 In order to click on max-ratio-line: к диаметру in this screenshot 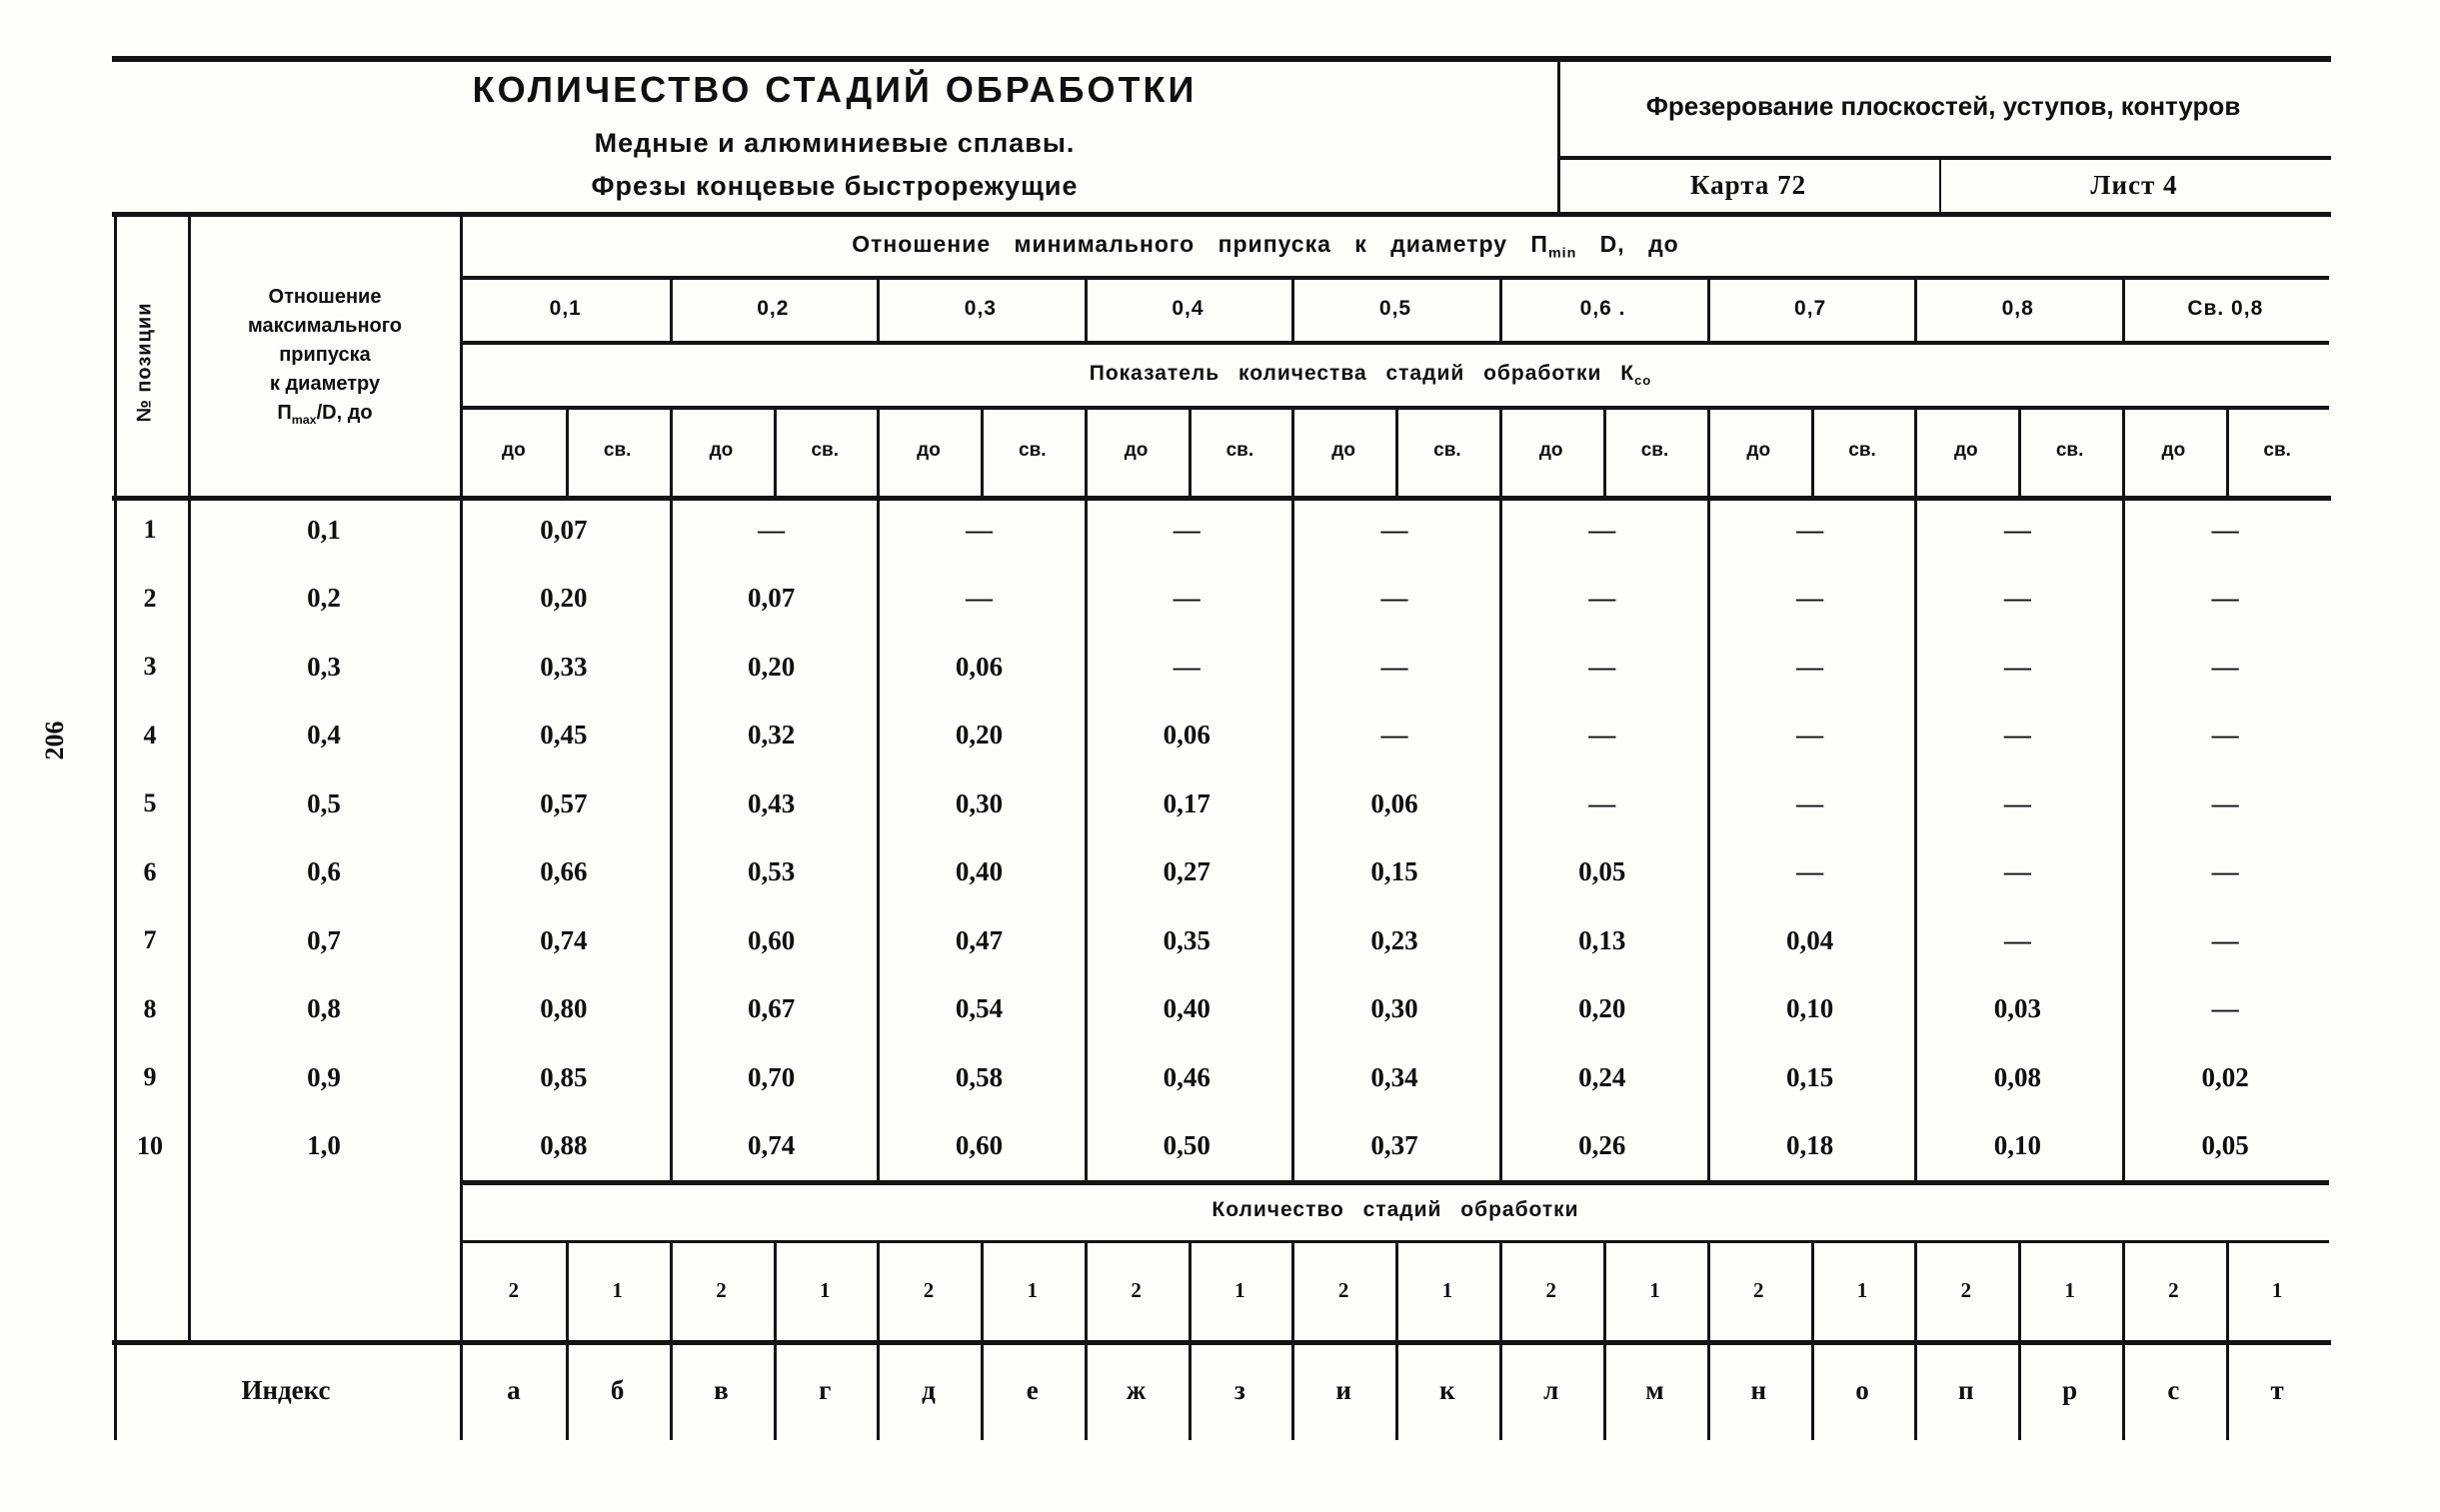, I will do `click(325, 383)`.